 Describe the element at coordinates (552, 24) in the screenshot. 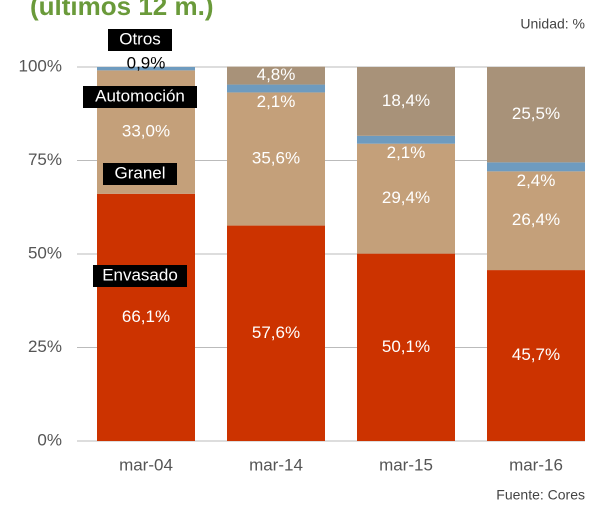

I see `unit-note: Unidad: %` at that location.